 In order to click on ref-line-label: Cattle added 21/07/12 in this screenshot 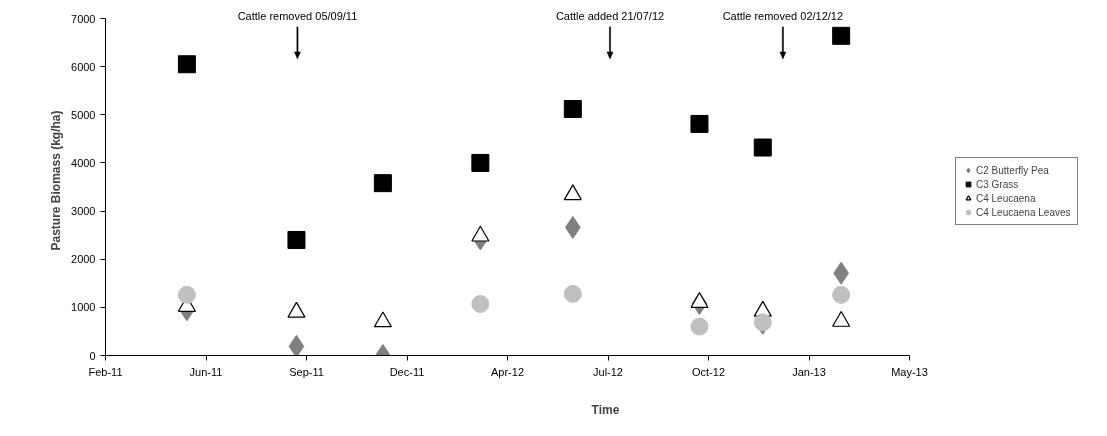, I will do `click(610, 15)`.